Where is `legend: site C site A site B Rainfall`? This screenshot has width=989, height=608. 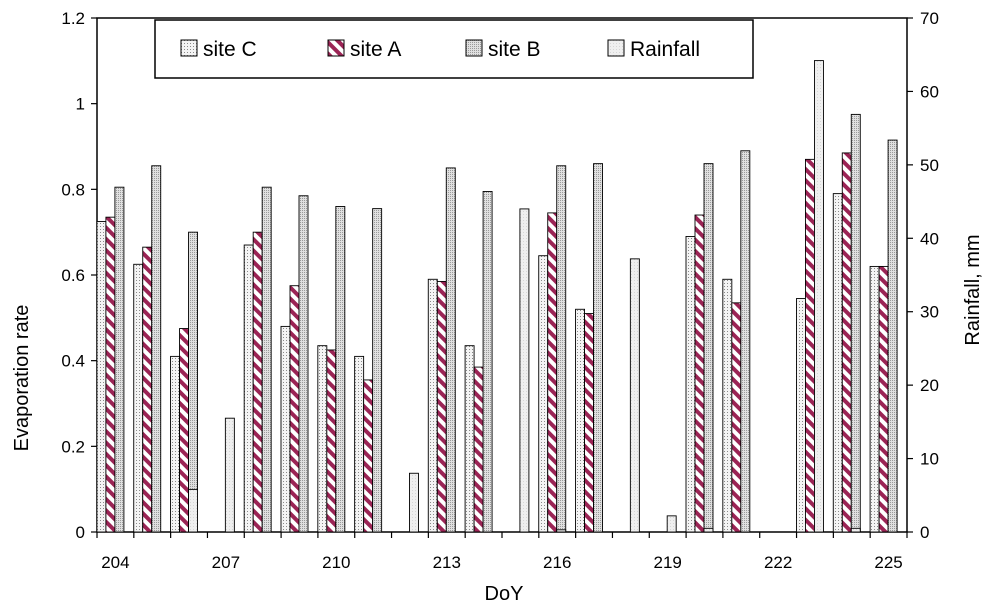
legend: site C site A site B Rainfall is located at coordinates (454, 49).